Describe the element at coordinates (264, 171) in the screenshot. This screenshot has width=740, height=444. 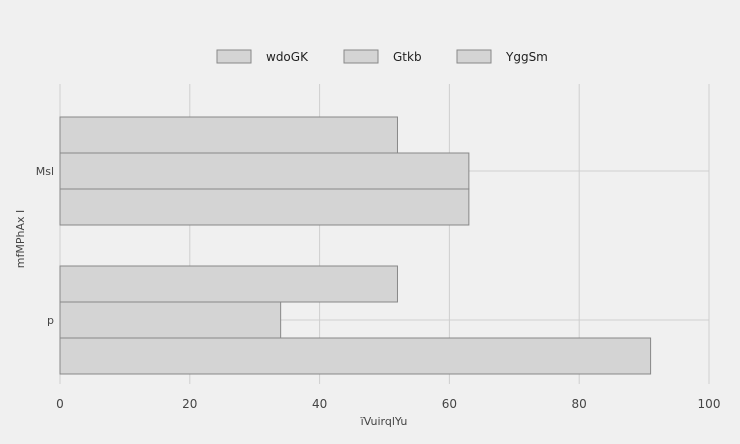
I see `bar-Gtkb-Msl` at that location.